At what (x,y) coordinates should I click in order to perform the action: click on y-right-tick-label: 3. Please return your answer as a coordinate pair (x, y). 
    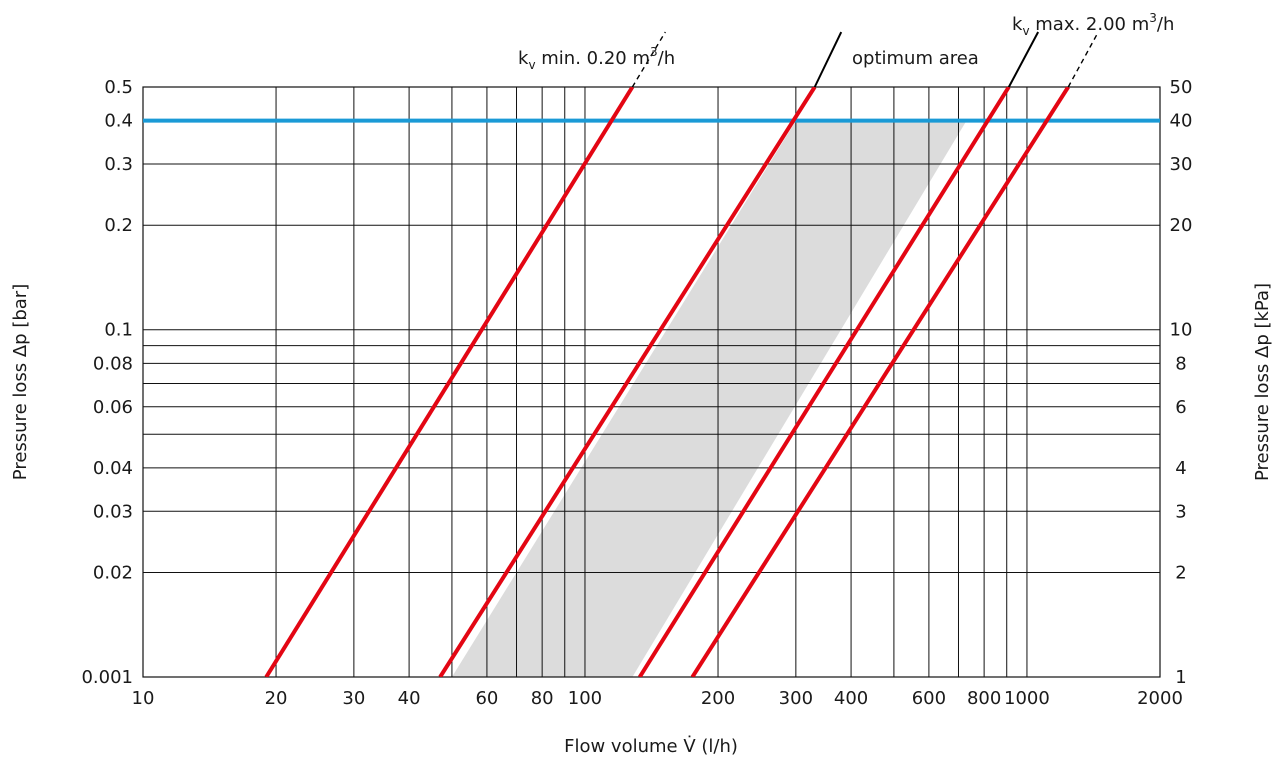
    Looking at the image, I should click on (1180, 511).